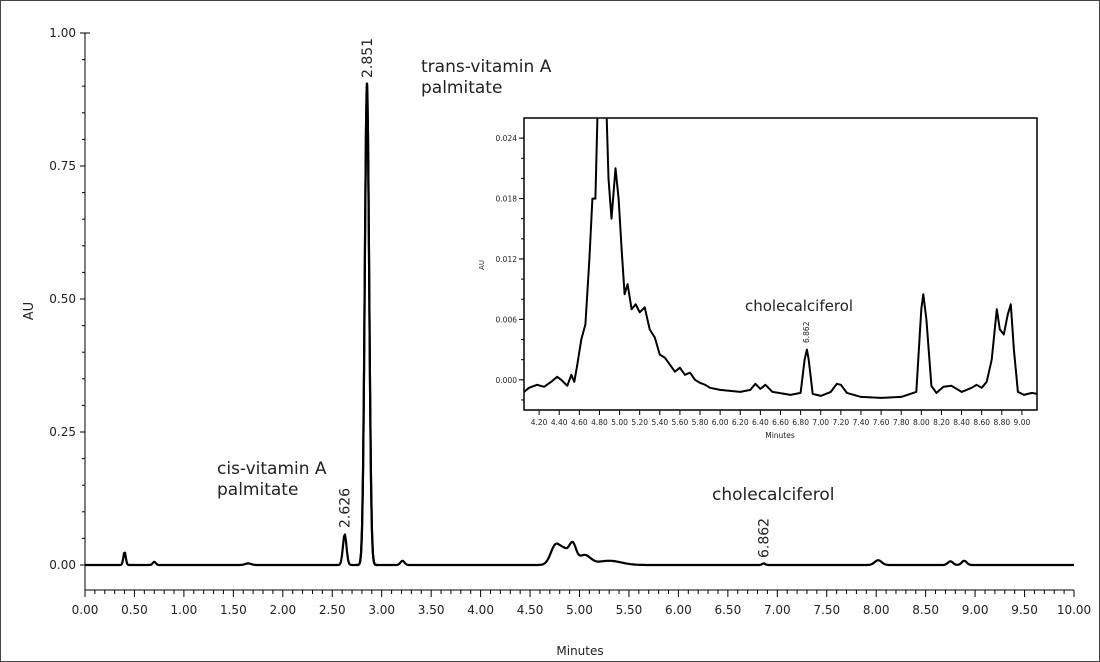 The height and width of the screenshot is (662, 1100). Describe the element at coordinates (678, 610) in the screenshot. I see `main-x-tick-label: 6.00` at that location.